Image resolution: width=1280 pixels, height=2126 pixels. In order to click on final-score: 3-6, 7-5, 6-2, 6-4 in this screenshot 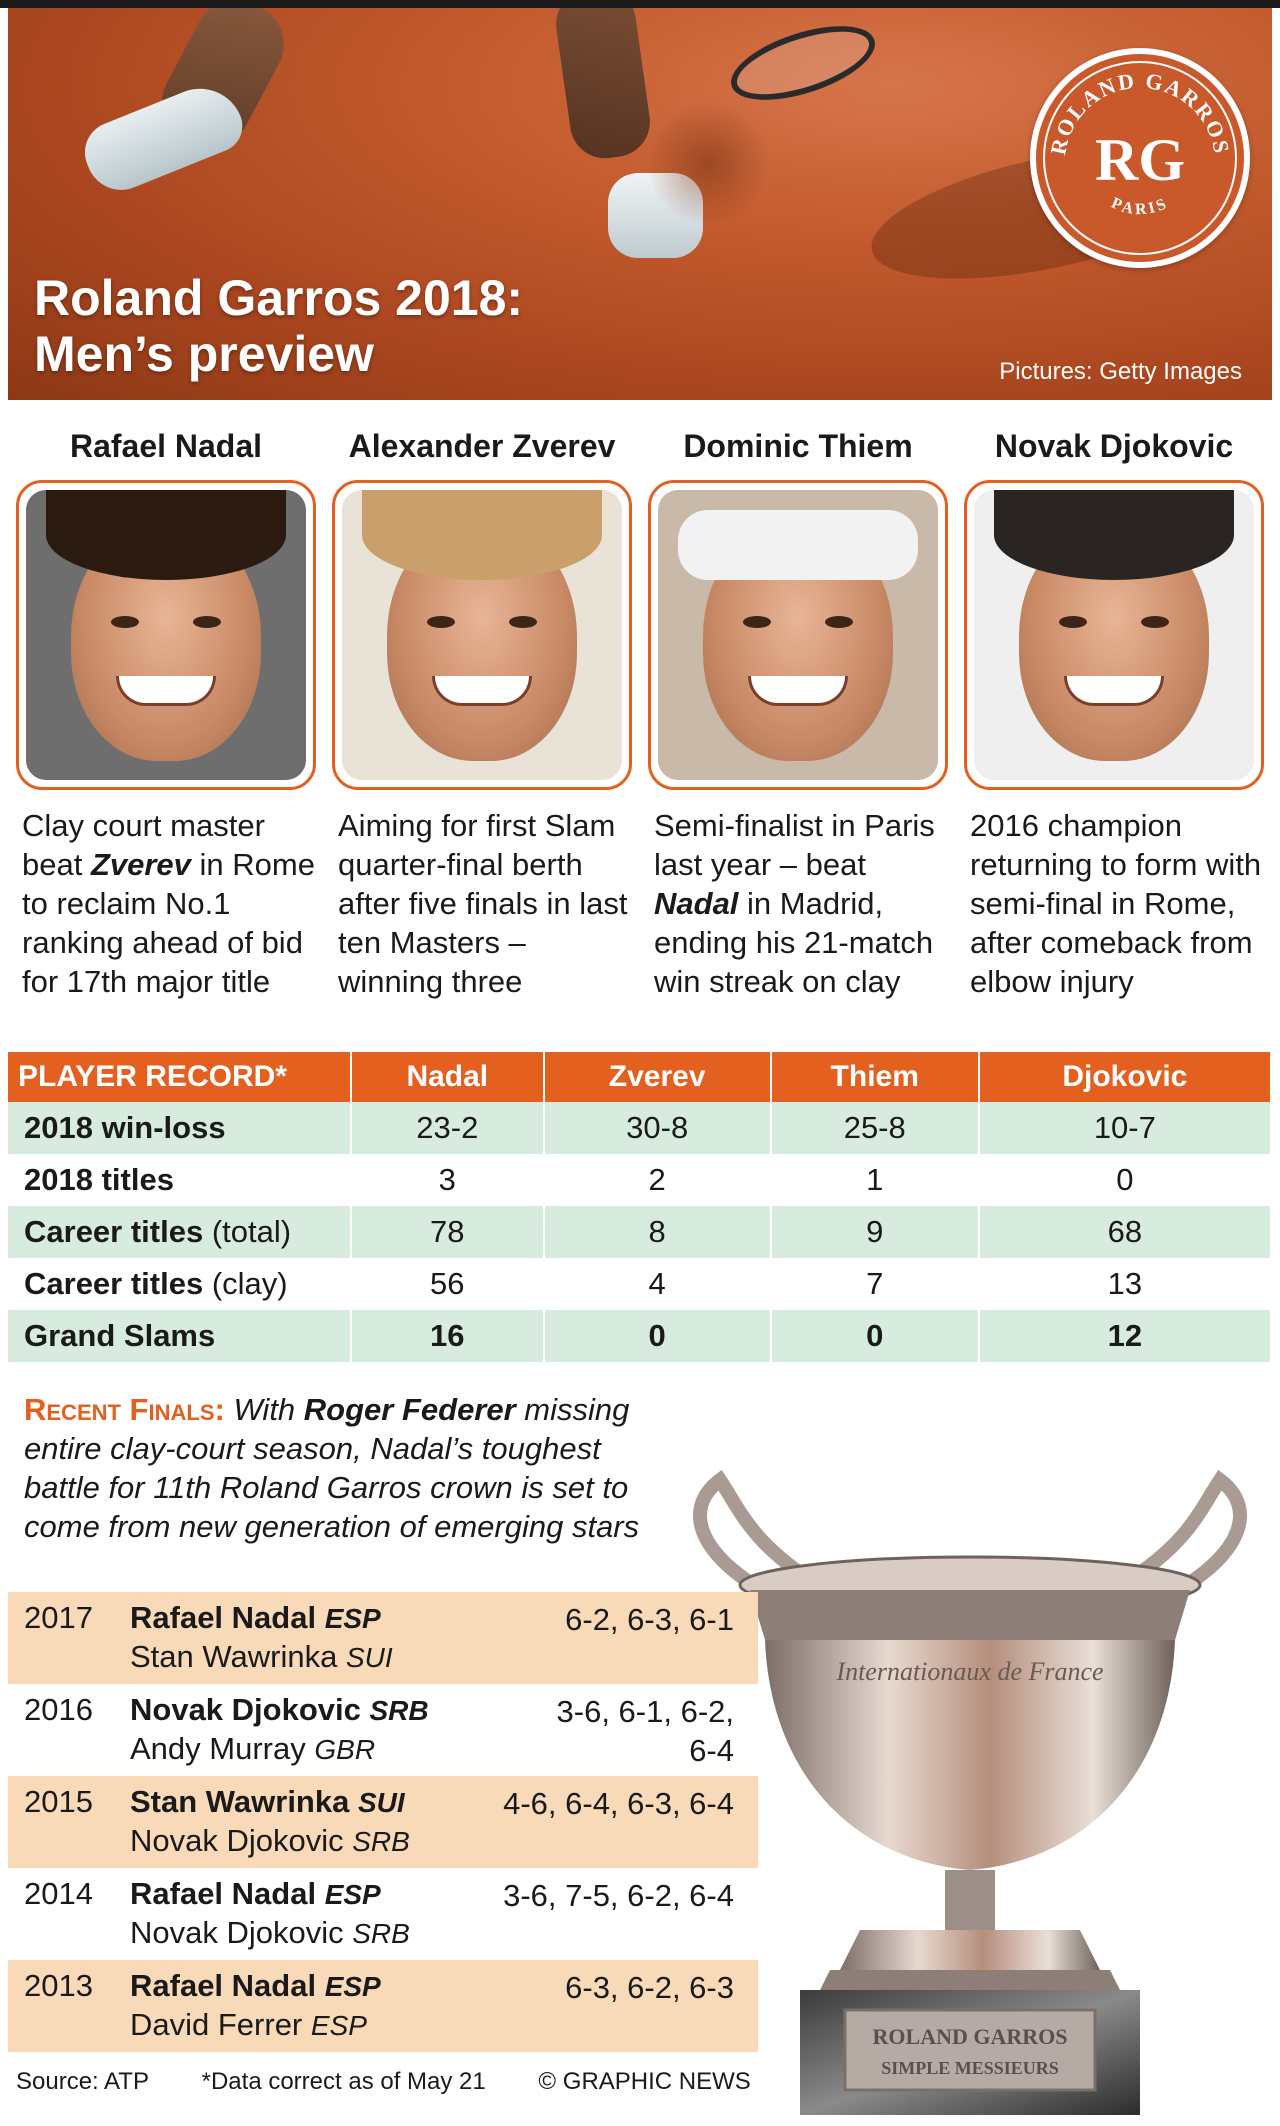, I will do `click(589, 1895)`.